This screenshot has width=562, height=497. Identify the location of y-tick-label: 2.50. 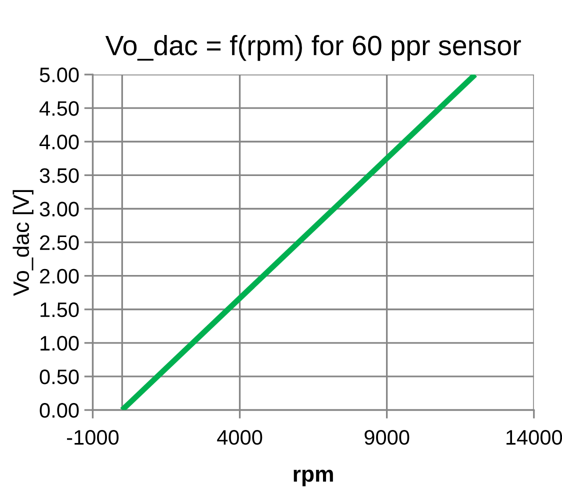
(59, 242).